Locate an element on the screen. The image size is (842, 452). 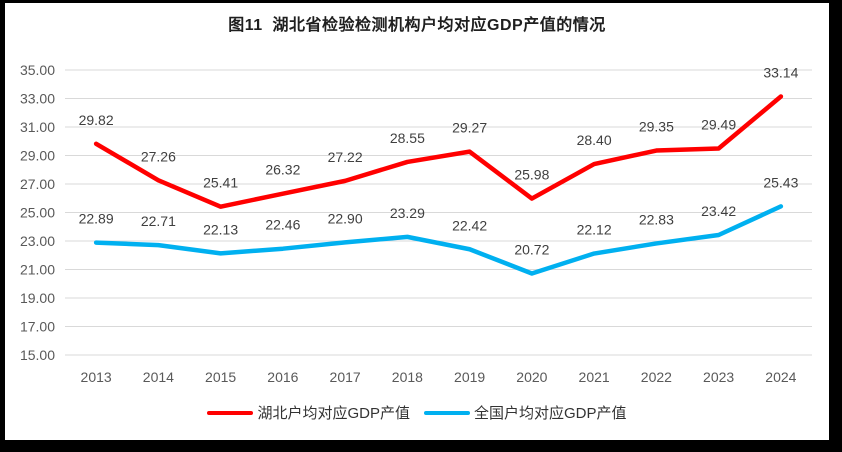
x-axis-tick-label: 2014 is located at coordinates (158, 377).